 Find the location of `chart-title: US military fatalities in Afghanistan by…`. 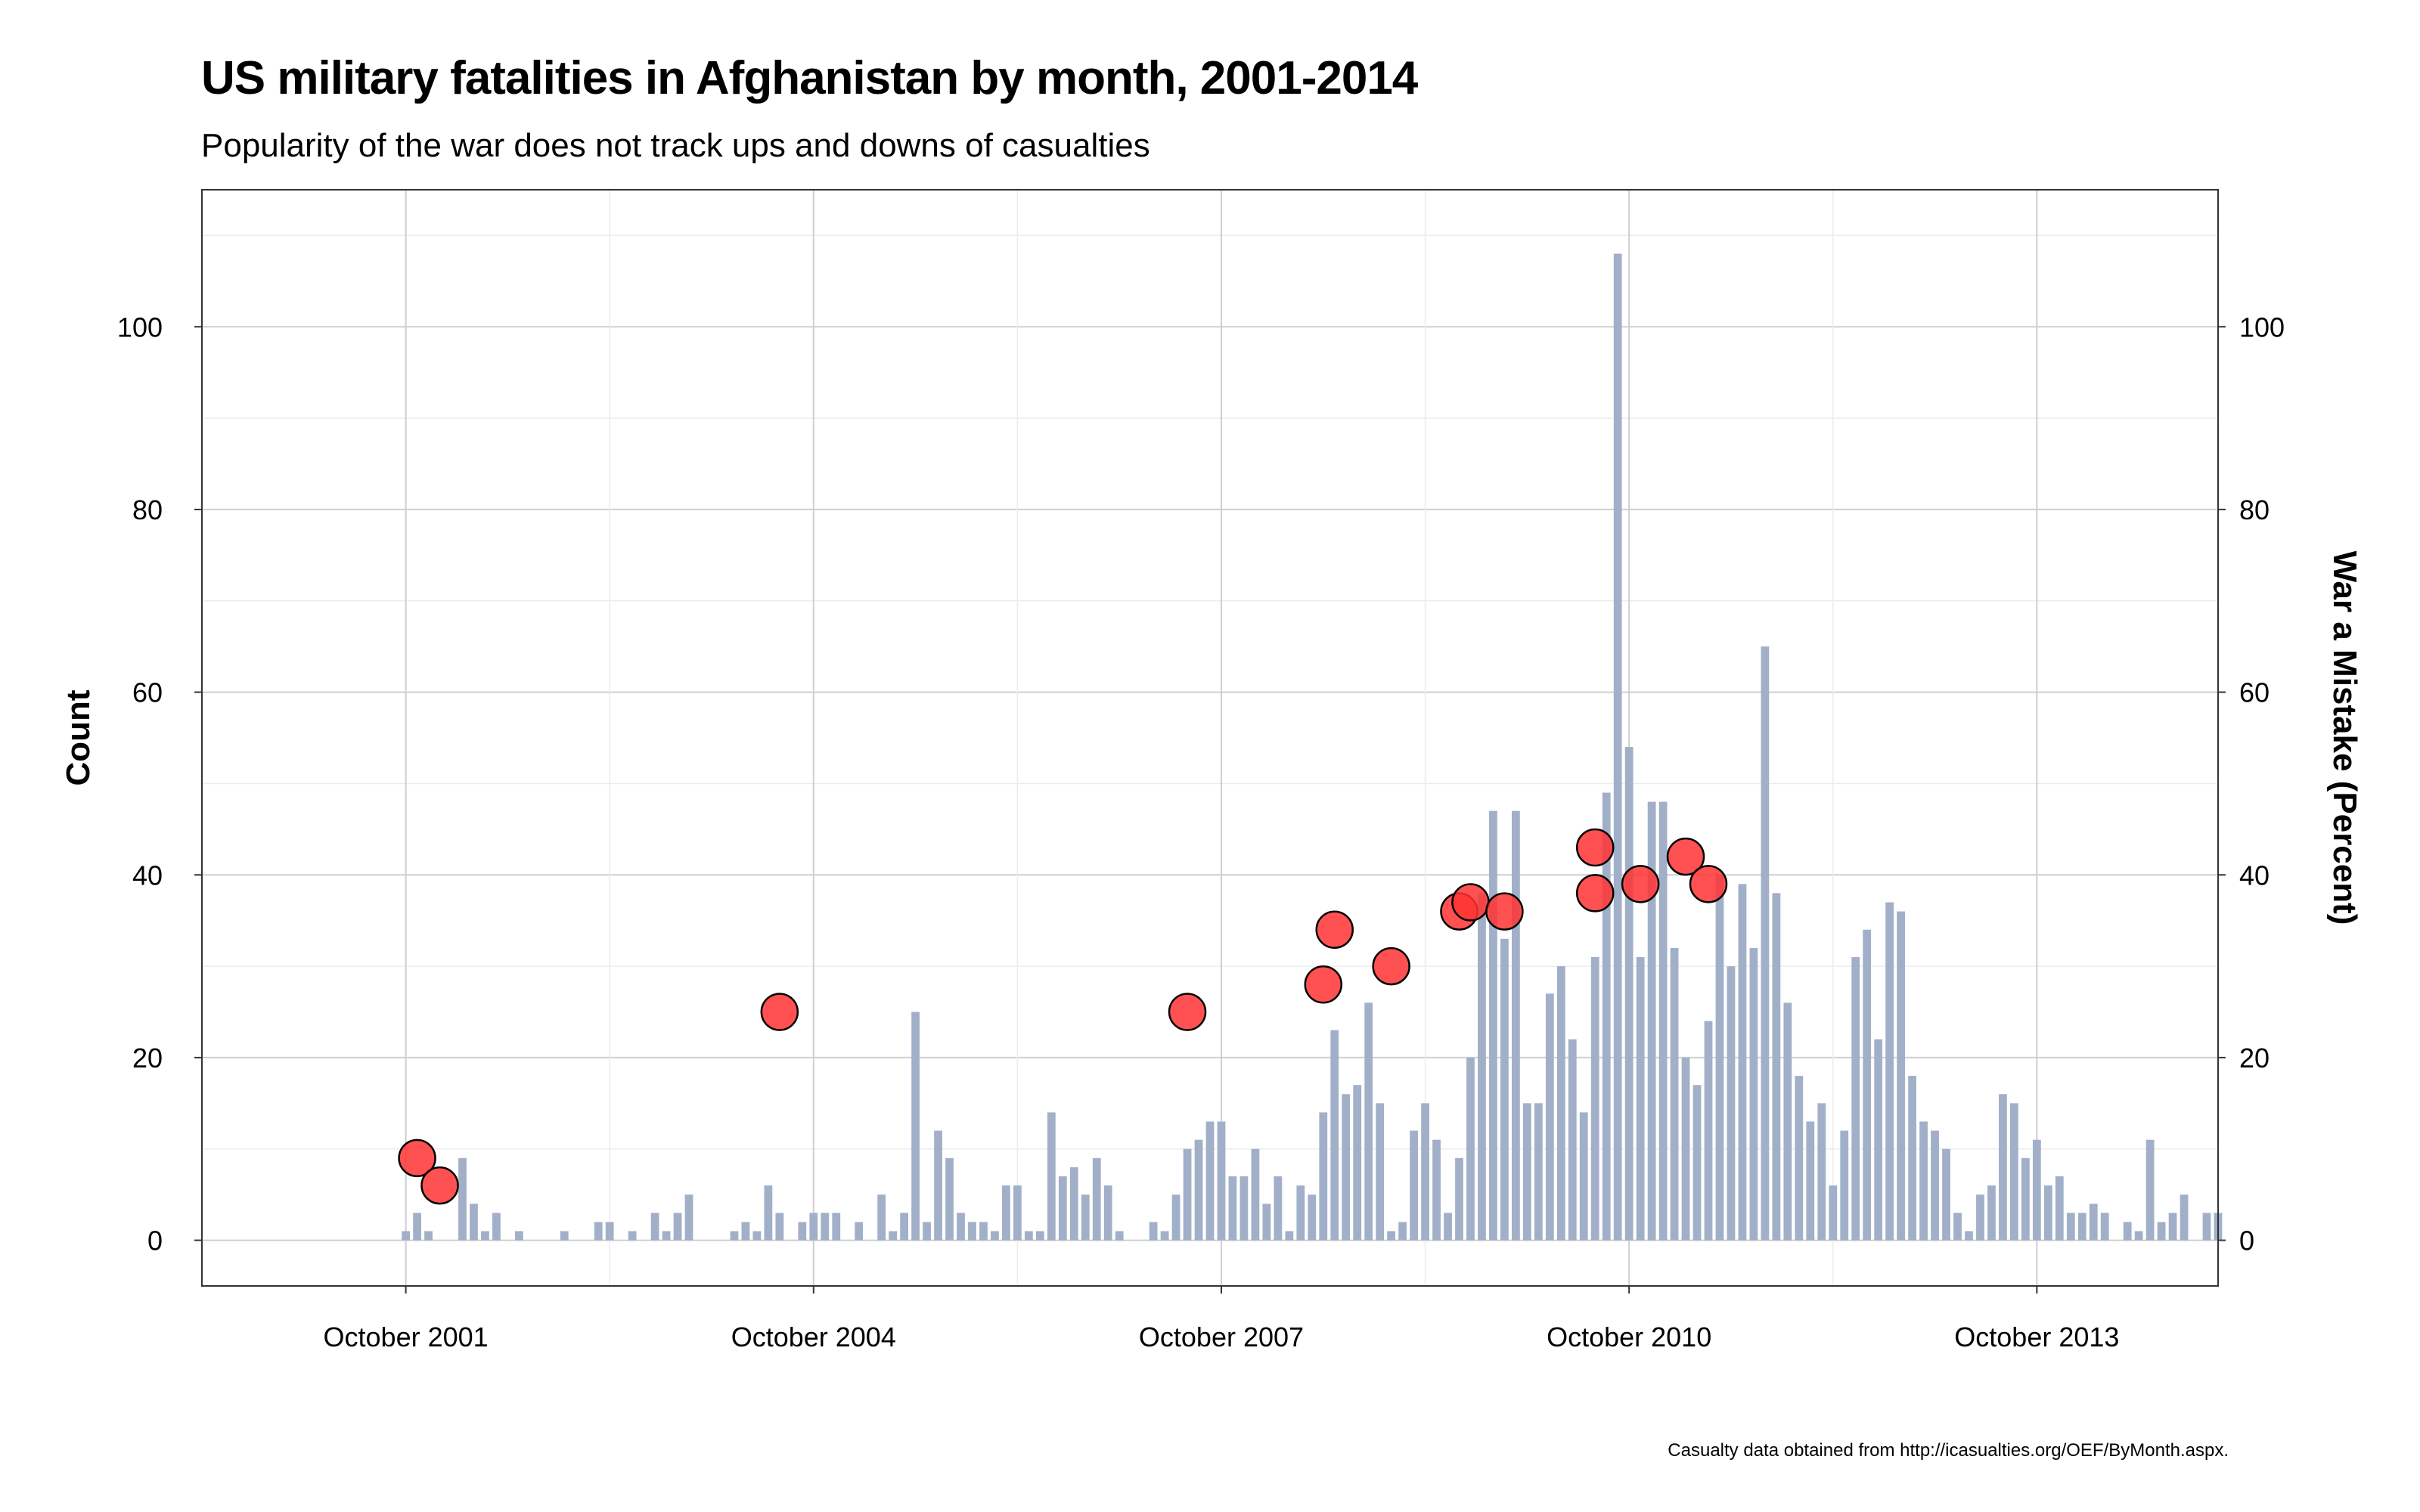

chart-title: US military fatalities in Afghanistan by… is located at coordinates (809, 78).